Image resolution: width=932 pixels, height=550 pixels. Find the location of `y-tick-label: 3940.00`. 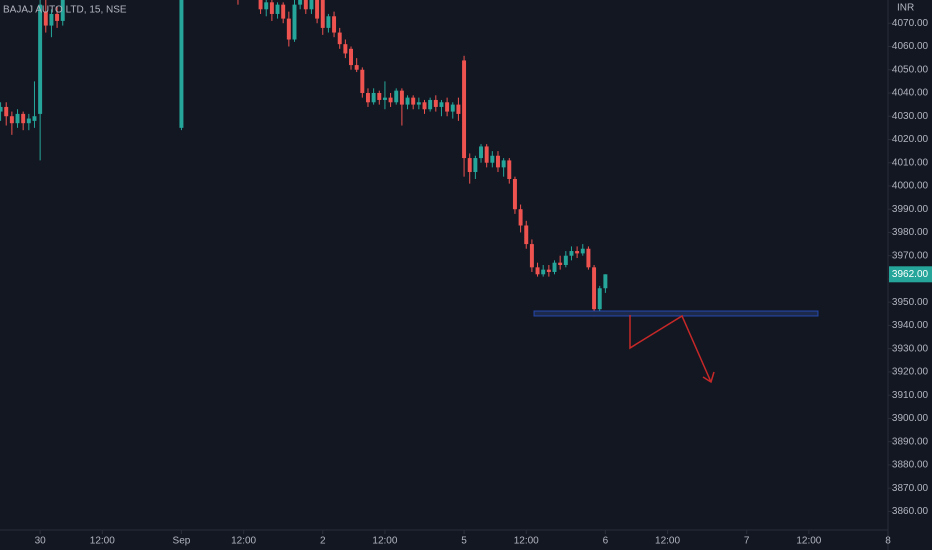

y-tick-label: 3940.00 is located at coordinates (910, 325).